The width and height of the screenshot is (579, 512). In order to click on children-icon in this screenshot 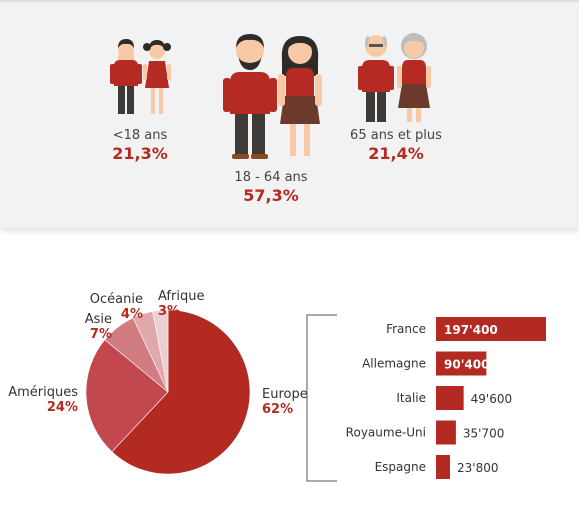, I will do `click(140, 76)`.